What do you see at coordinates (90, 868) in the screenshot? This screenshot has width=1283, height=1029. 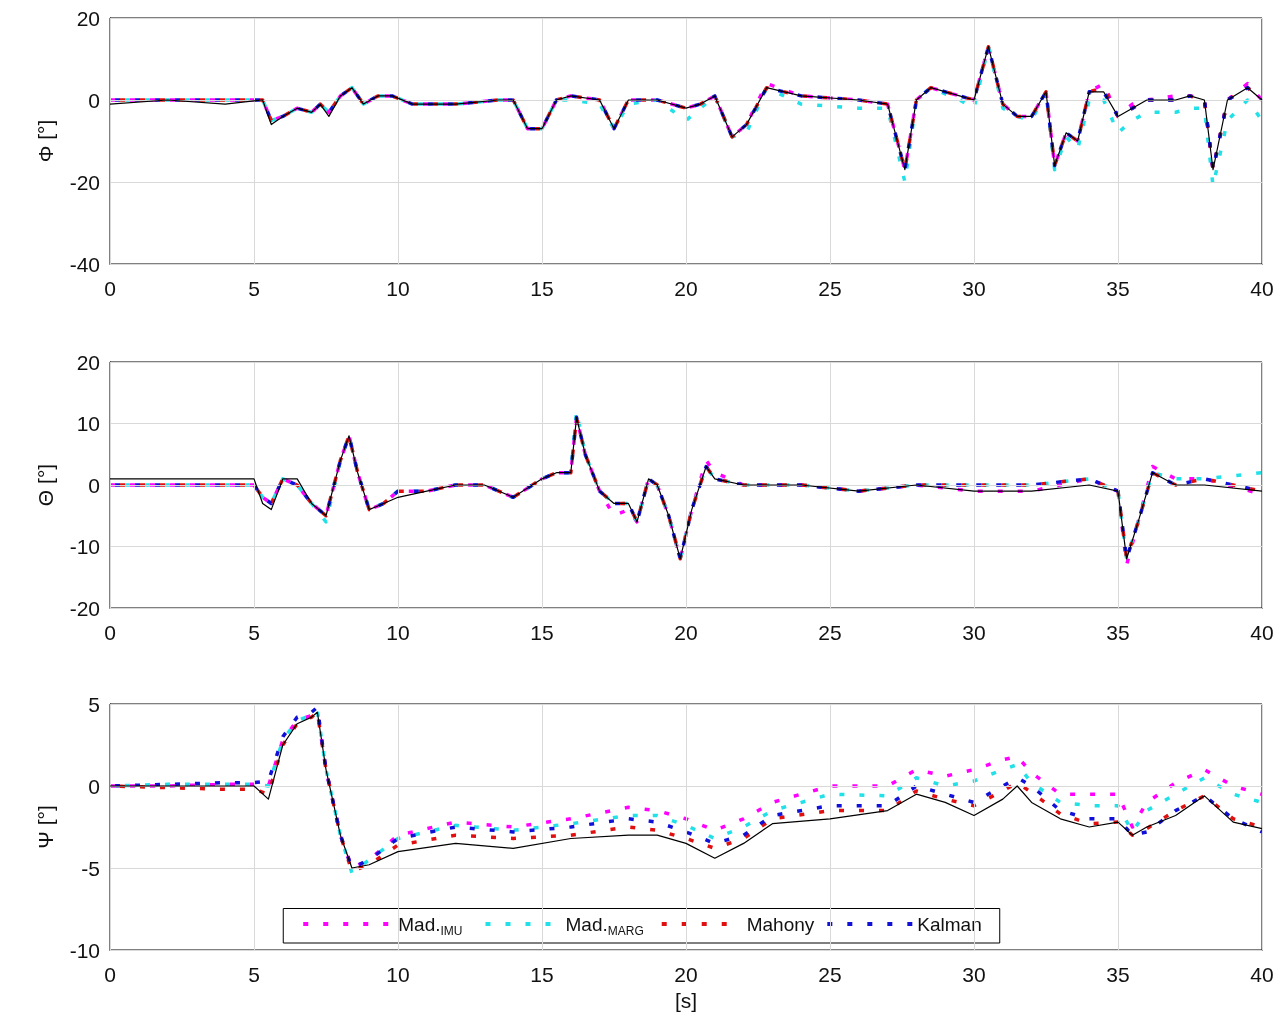 I see `y-tick-label: -5` at bounding box center [90, 868].